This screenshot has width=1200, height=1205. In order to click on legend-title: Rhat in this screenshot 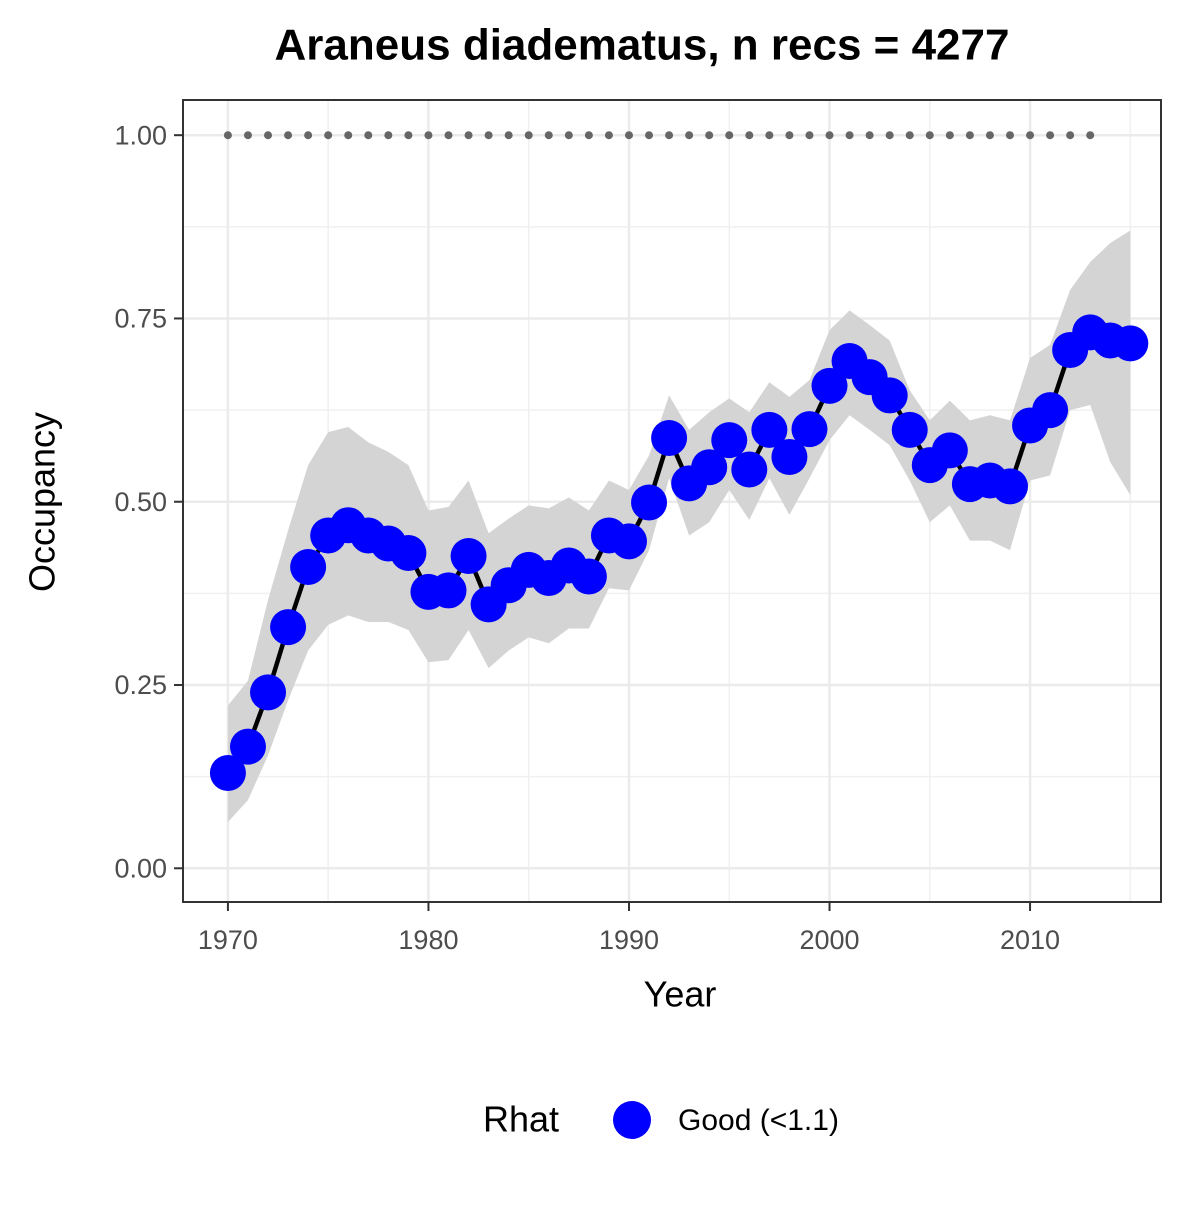, I will do `click(521, 1119)`.